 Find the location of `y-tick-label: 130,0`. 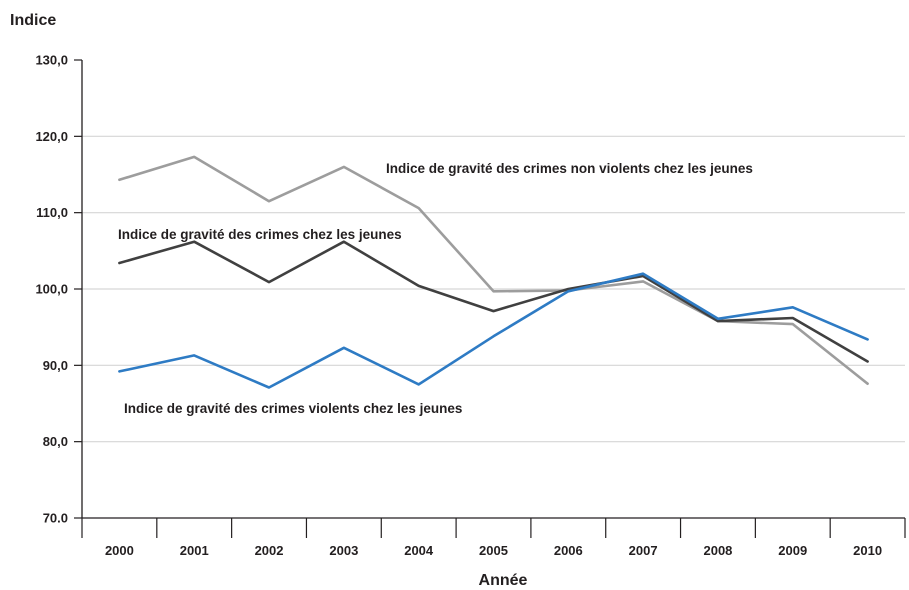

y-tick-label: 130,0 is located at coordinates (51, 60).